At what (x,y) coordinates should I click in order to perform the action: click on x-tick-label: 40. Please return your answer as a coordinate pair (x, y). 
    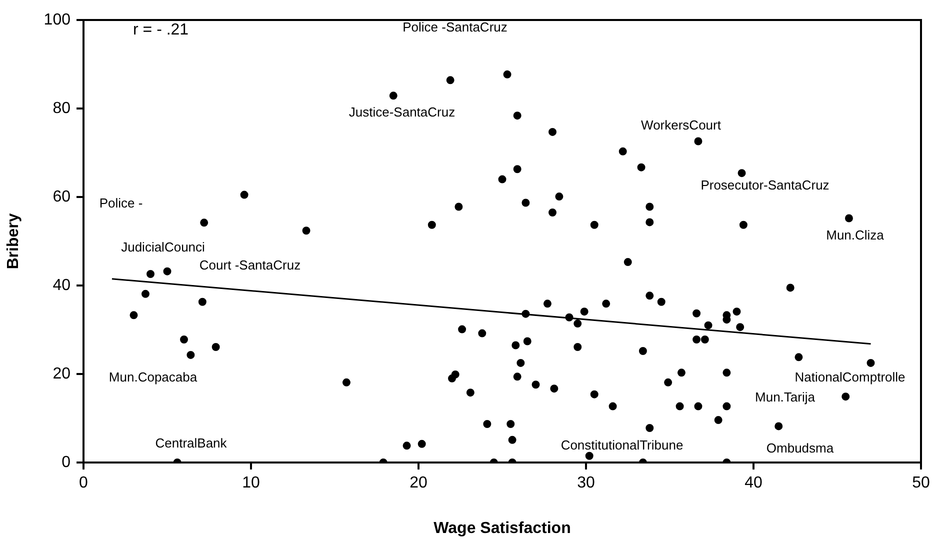
    Looking at the image, I should click on (753, 483).